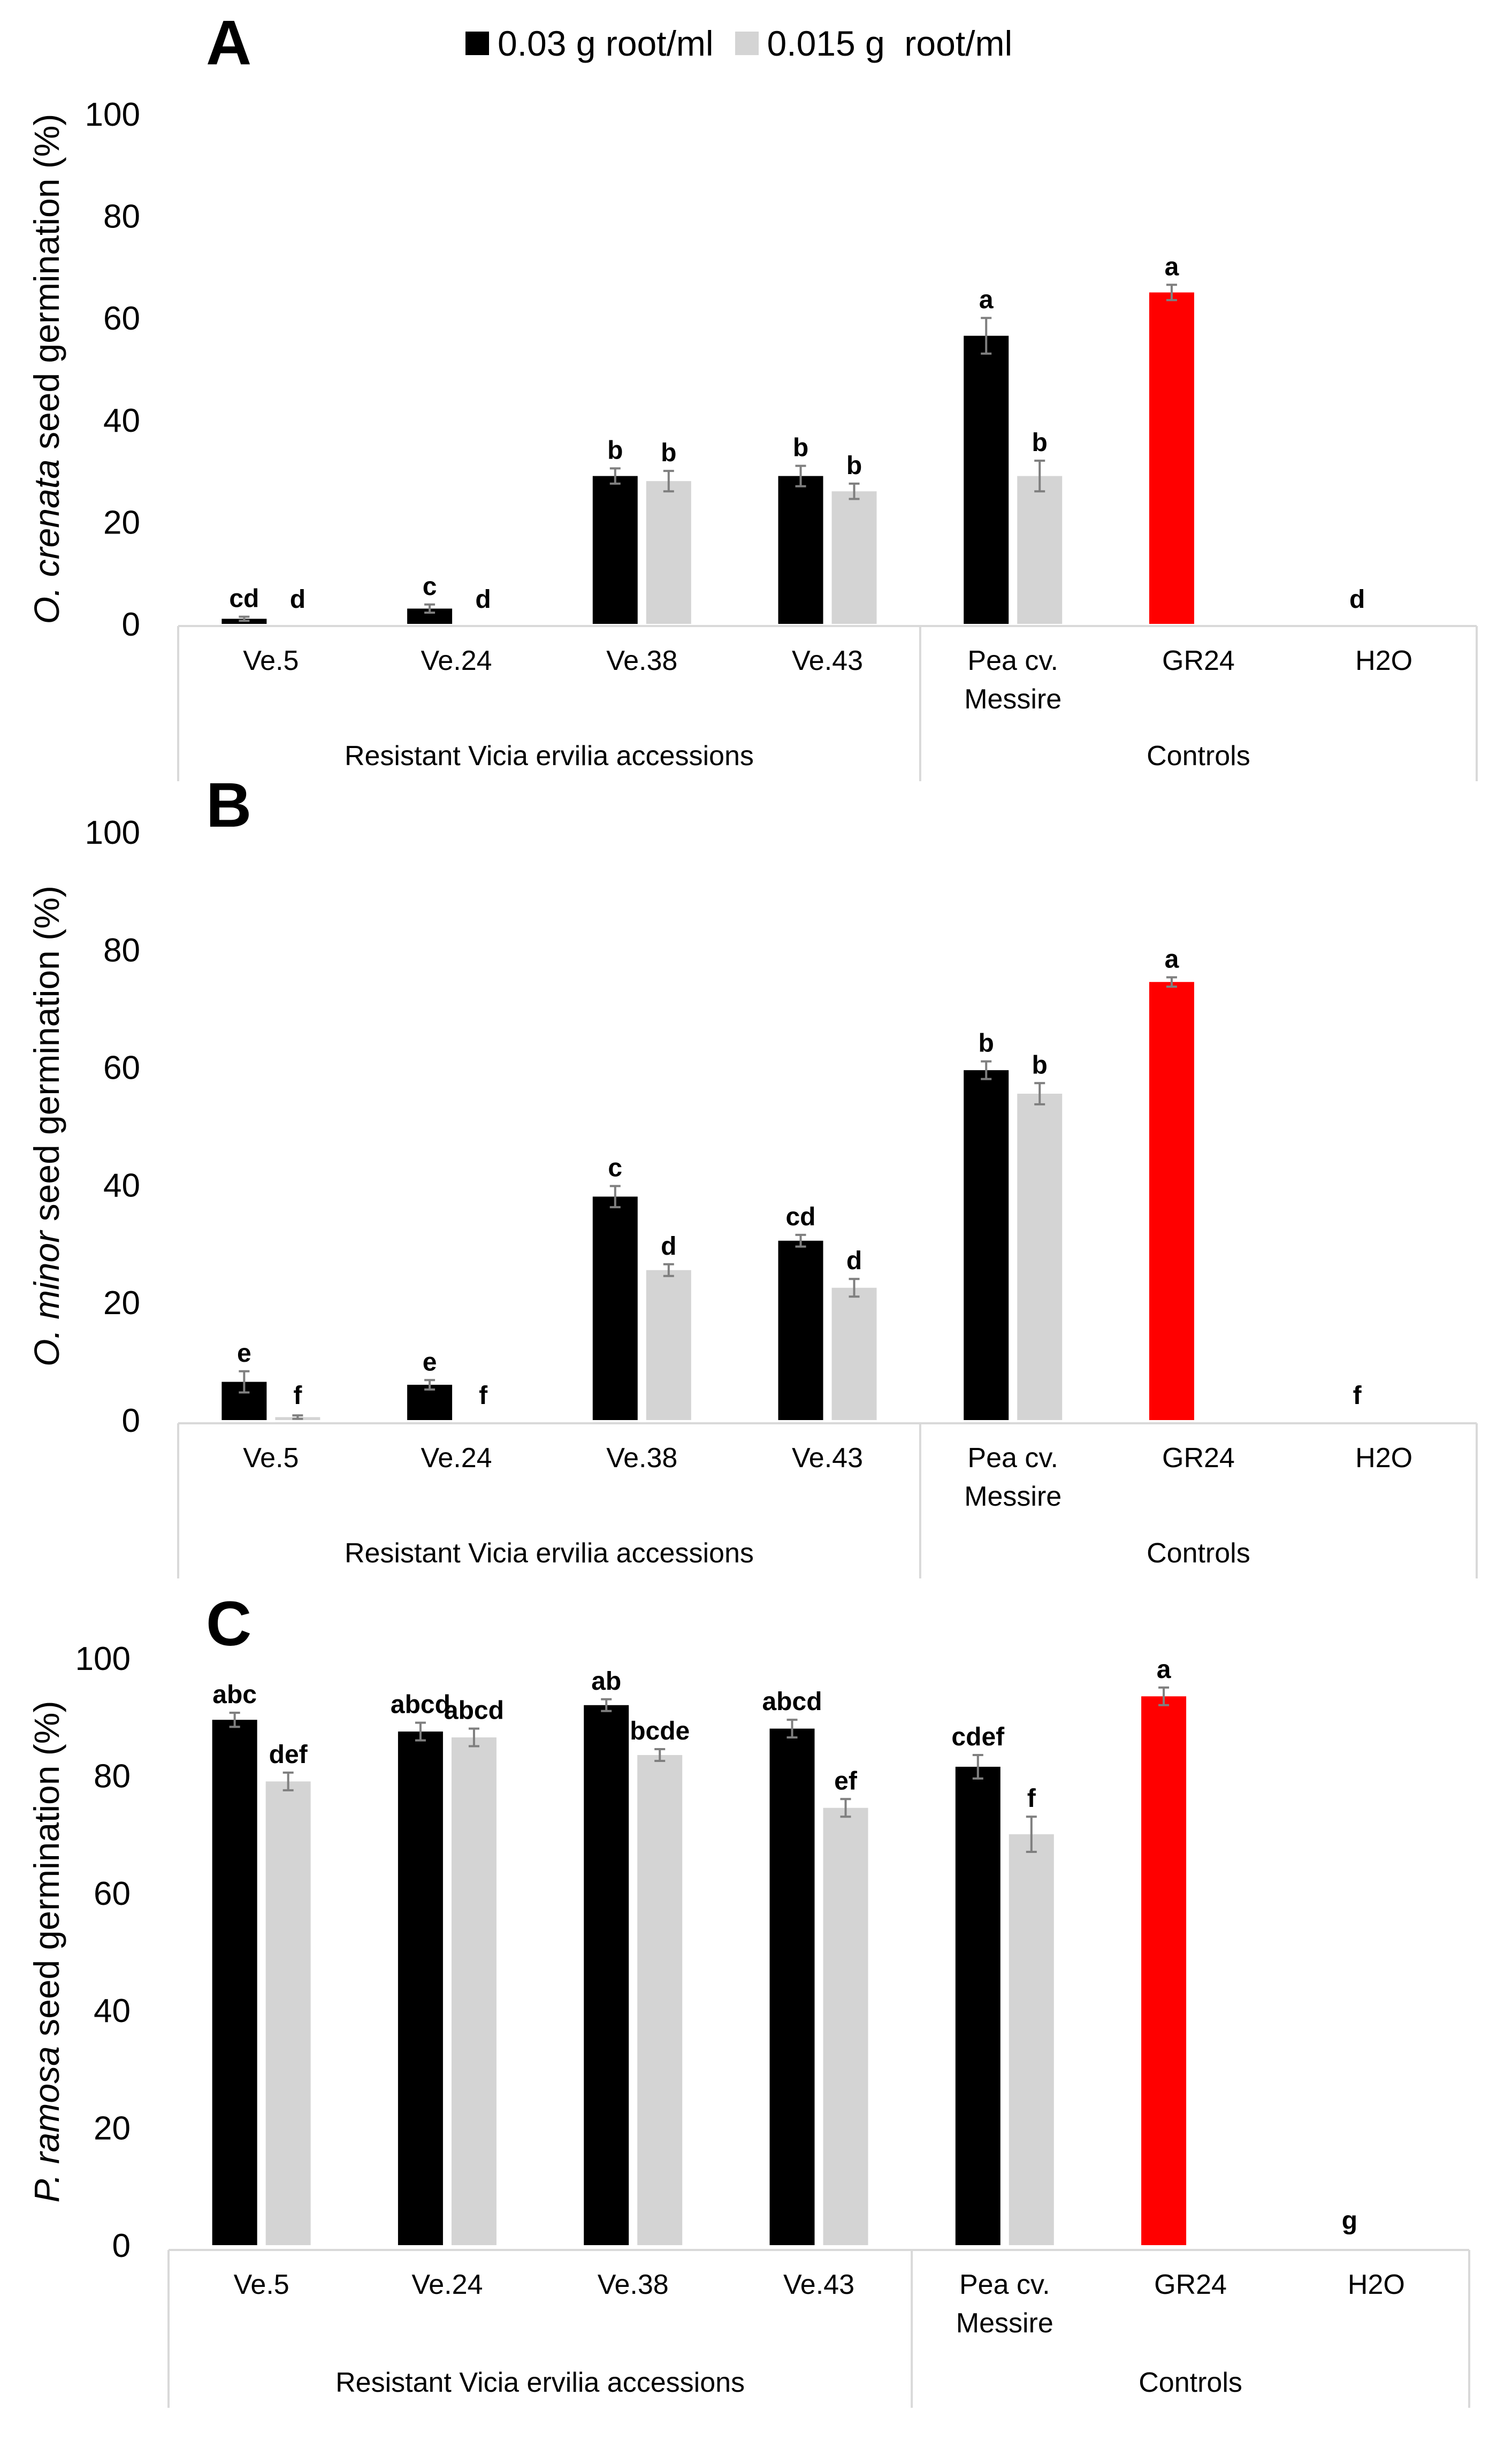 This screenshot has height=2449, width=1512. What do you see at coordinates (46, 1299) in the screenshot?
I see `y-axis-title-italic: O. minor` at bounding box center [46, 1299].